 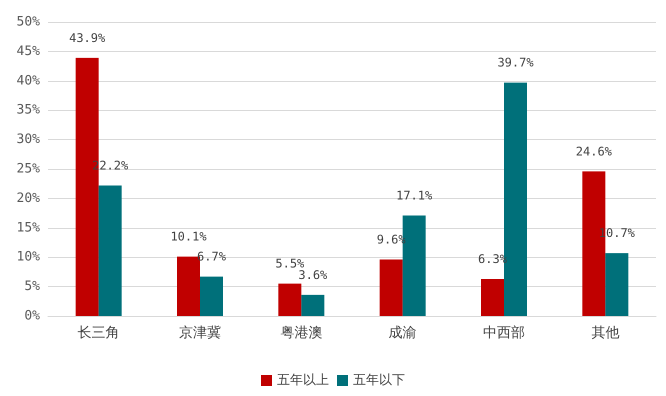 What do you see at coordinates (415, 195) in the screenshot?
I see `data-label: 17.1%` at bounding box center [415, 195].